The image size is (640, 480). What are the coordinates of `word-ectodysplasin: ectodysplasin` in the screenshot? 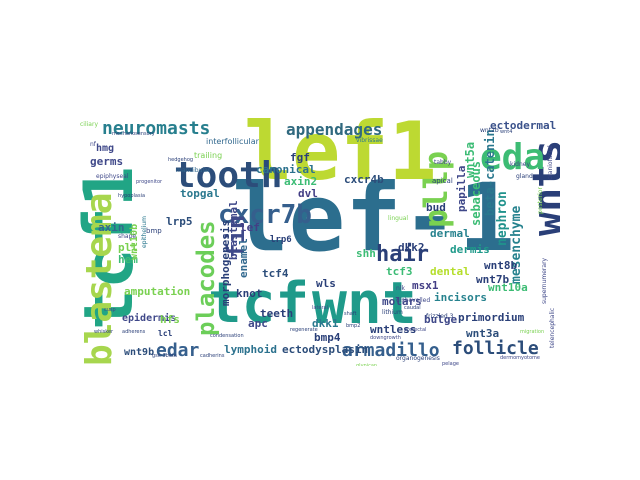 It's located at (325, 349).